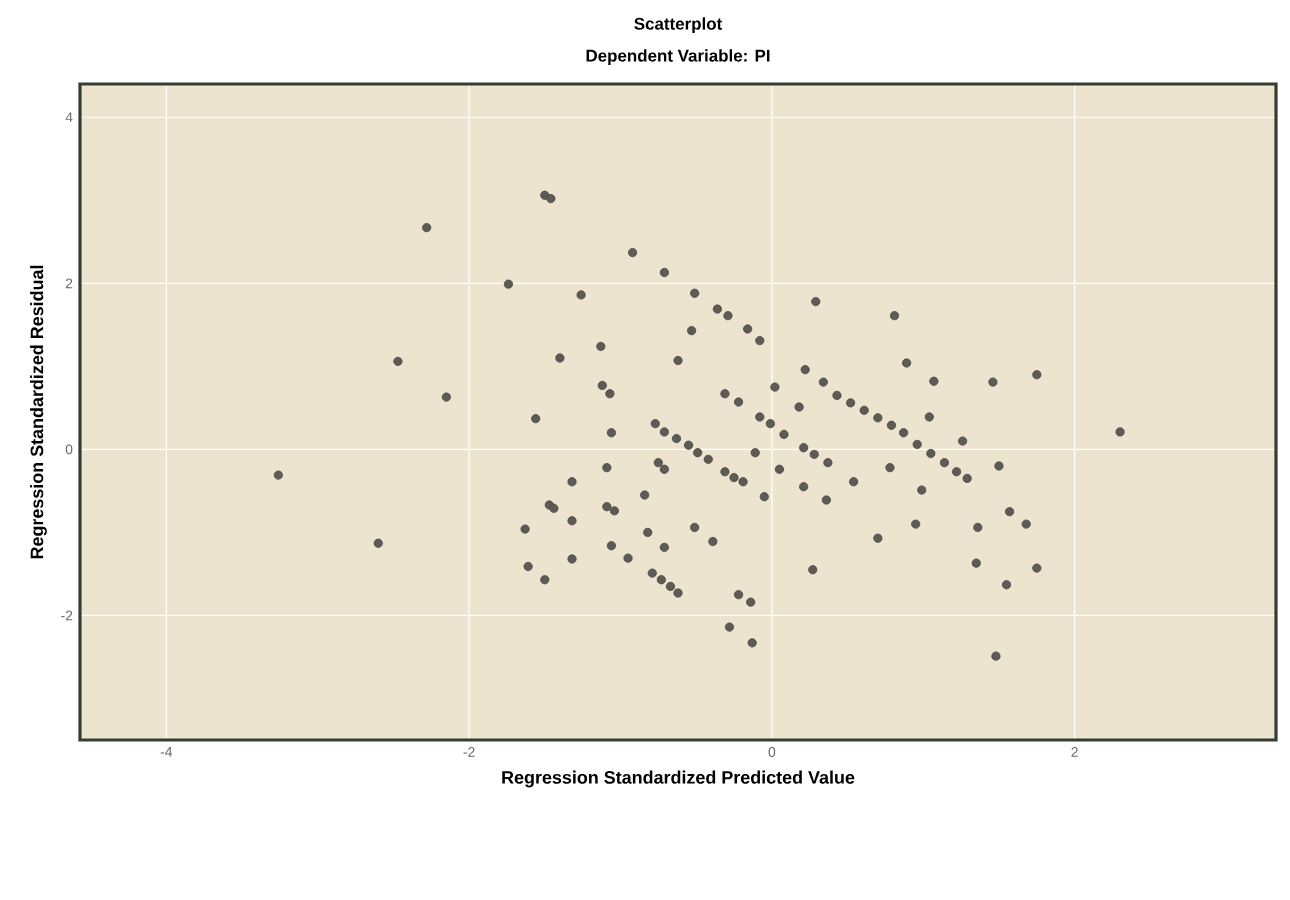  I want to click on x-axis-title: Regression Standardized Predicted Value, so click(678, 779).